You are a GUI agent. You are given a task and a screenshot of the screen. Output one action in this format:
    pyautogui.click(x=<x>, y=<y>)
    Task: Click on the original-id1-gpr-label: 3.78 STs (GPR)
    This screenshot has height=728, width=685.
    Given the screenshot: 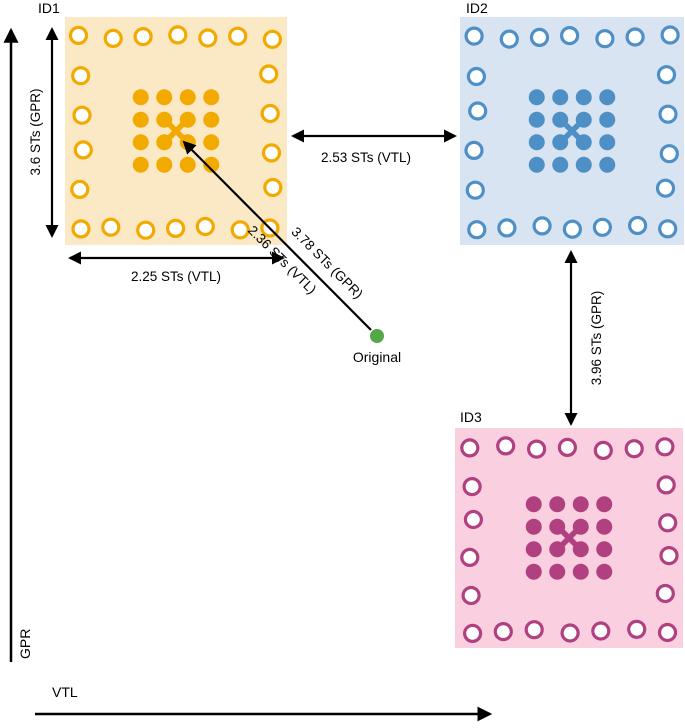 What is the action you would take?
    pyautogui.click(x=326, y=262)
    